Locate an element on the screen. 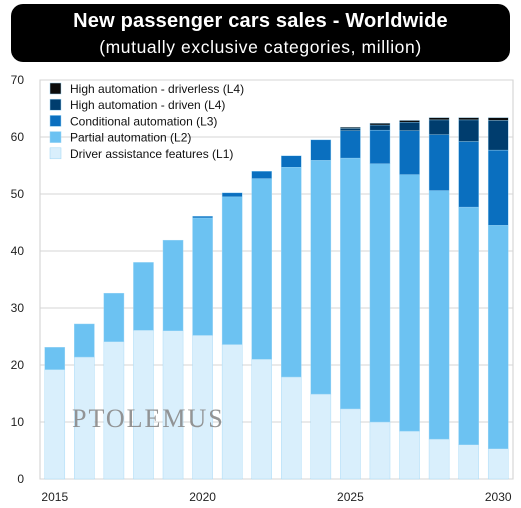 This screenshot has width=521, height=508. chart-title: New passenger cars sales - Worldwide is located at coordinates (260, 21).